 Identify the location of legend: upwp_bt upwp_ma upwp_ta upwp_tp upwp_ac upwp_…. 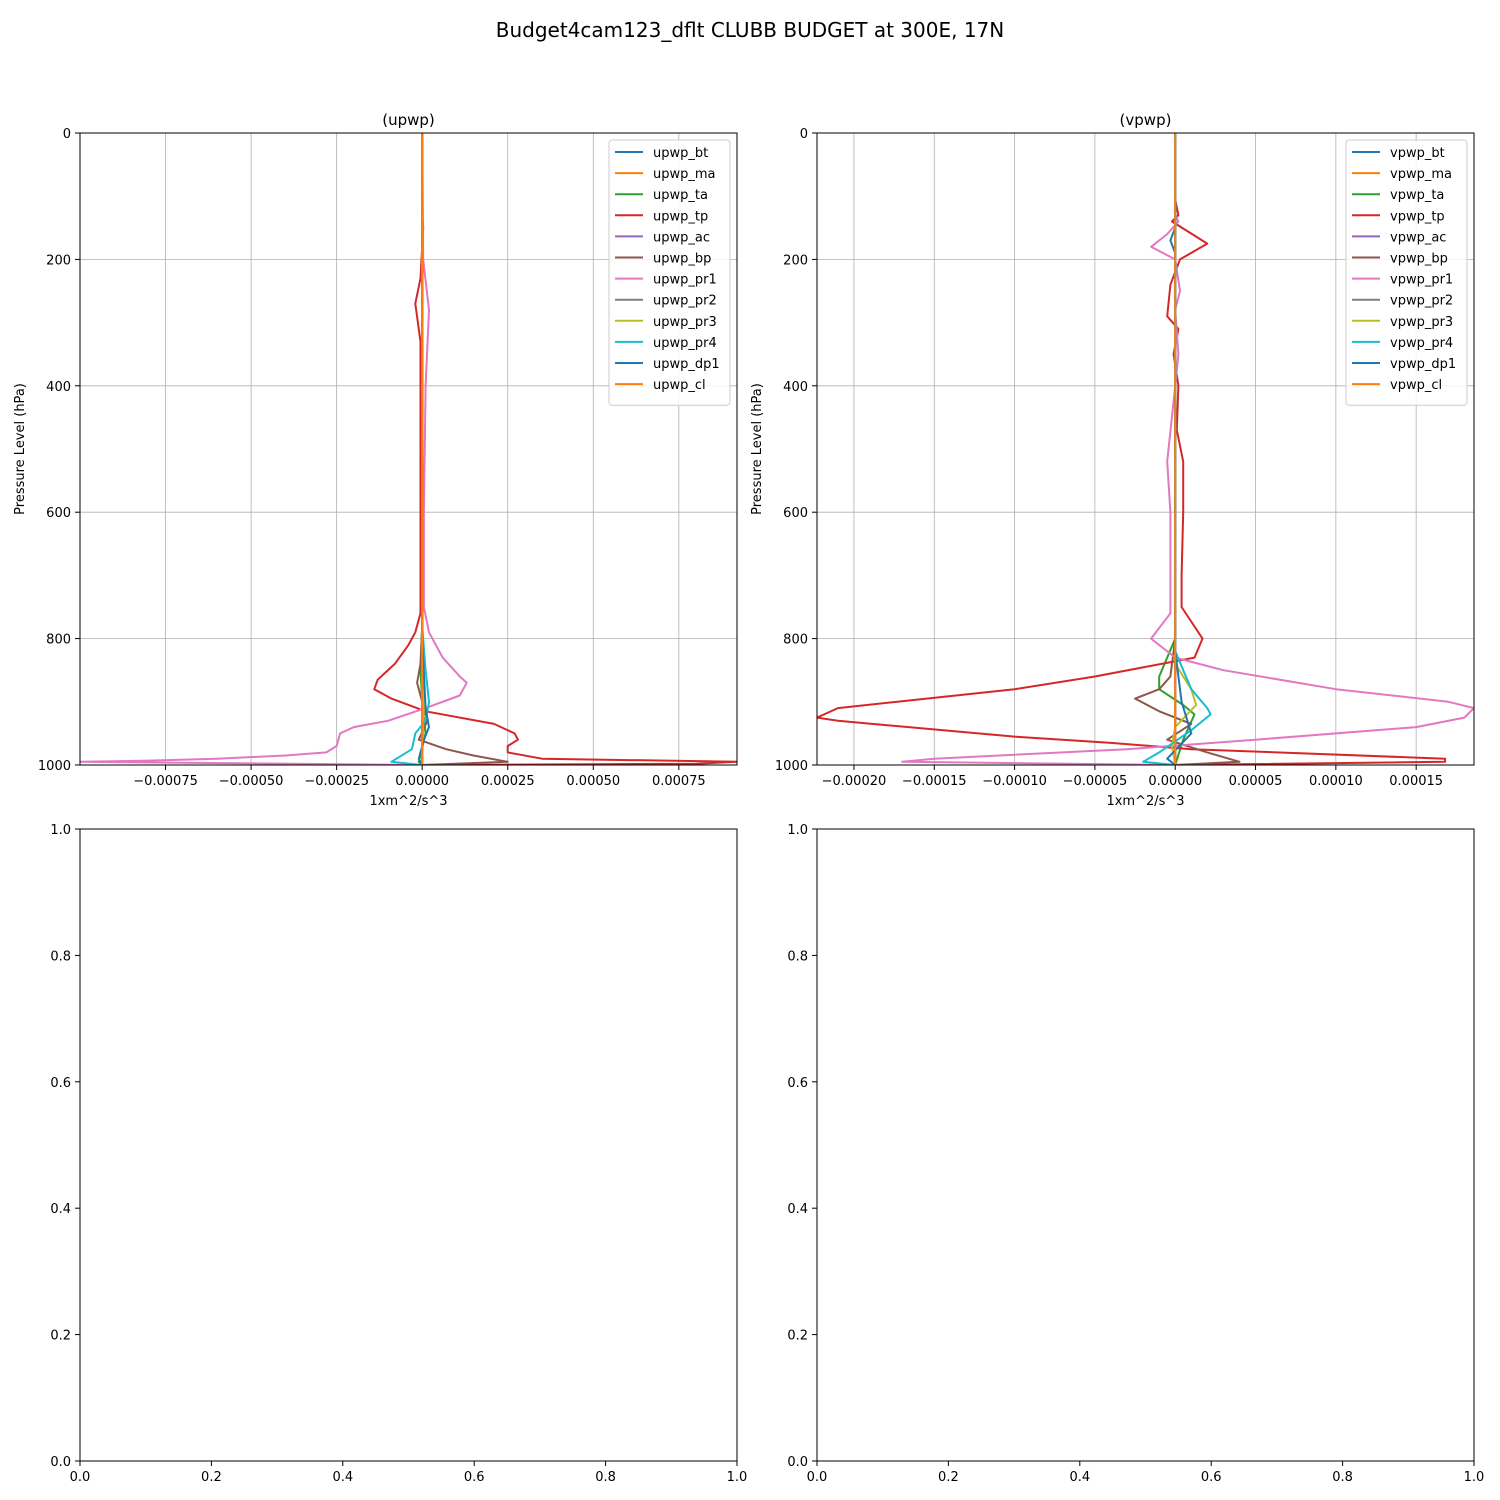
(669, 272).